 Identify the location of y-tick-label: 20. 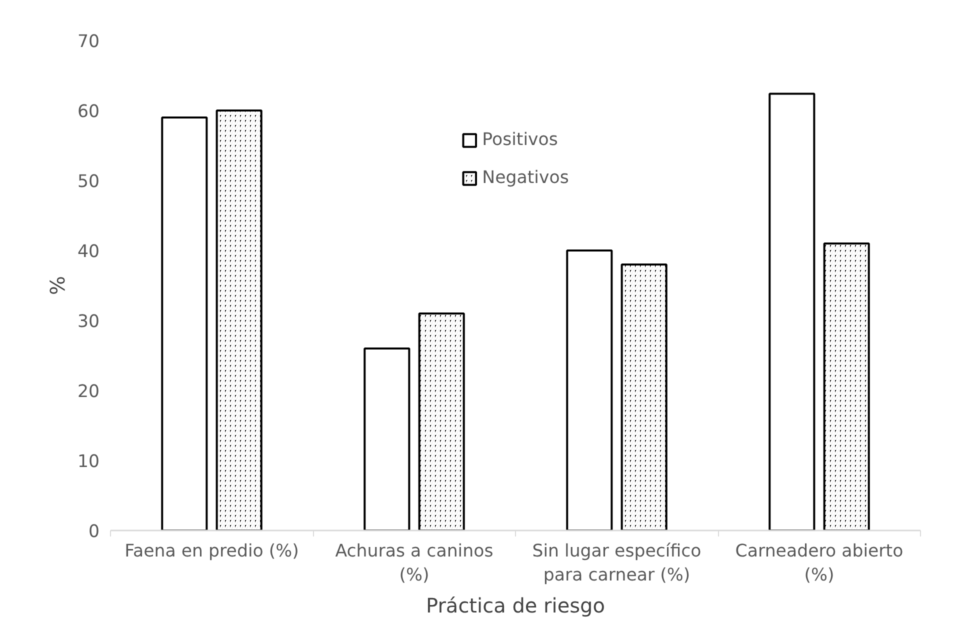
(88, 392).